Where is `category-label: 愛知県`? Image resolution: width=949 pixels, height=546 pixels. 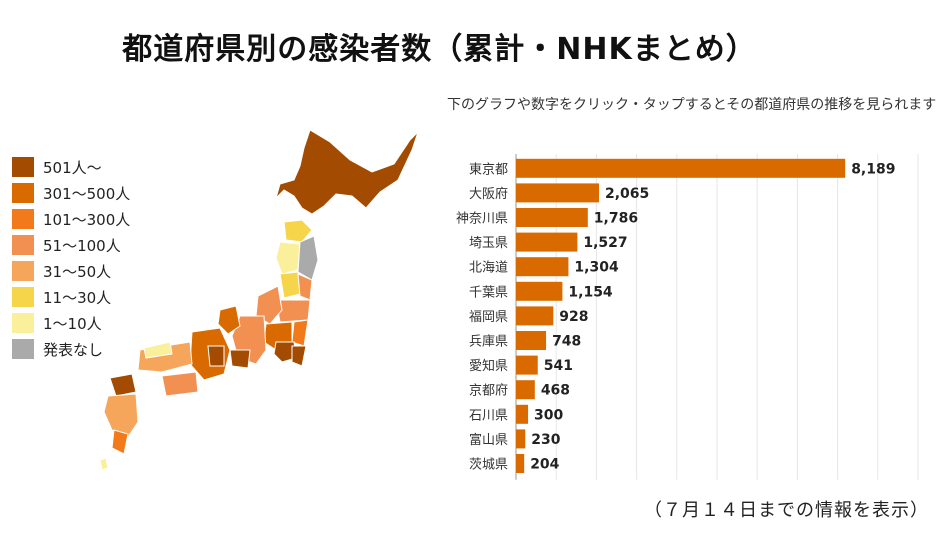
category-label: 愛知県 is located at coordinates (488, 366).